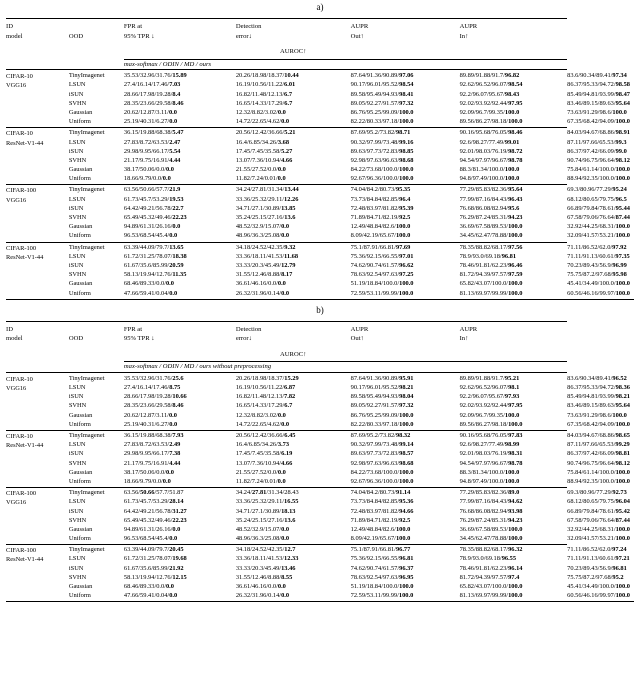 The width and height of the screenshot is (640, 674). Describe the element at coordinates (320, 53) in the screenshot. I see `header-auroc-row: AUROC↑` at that location.